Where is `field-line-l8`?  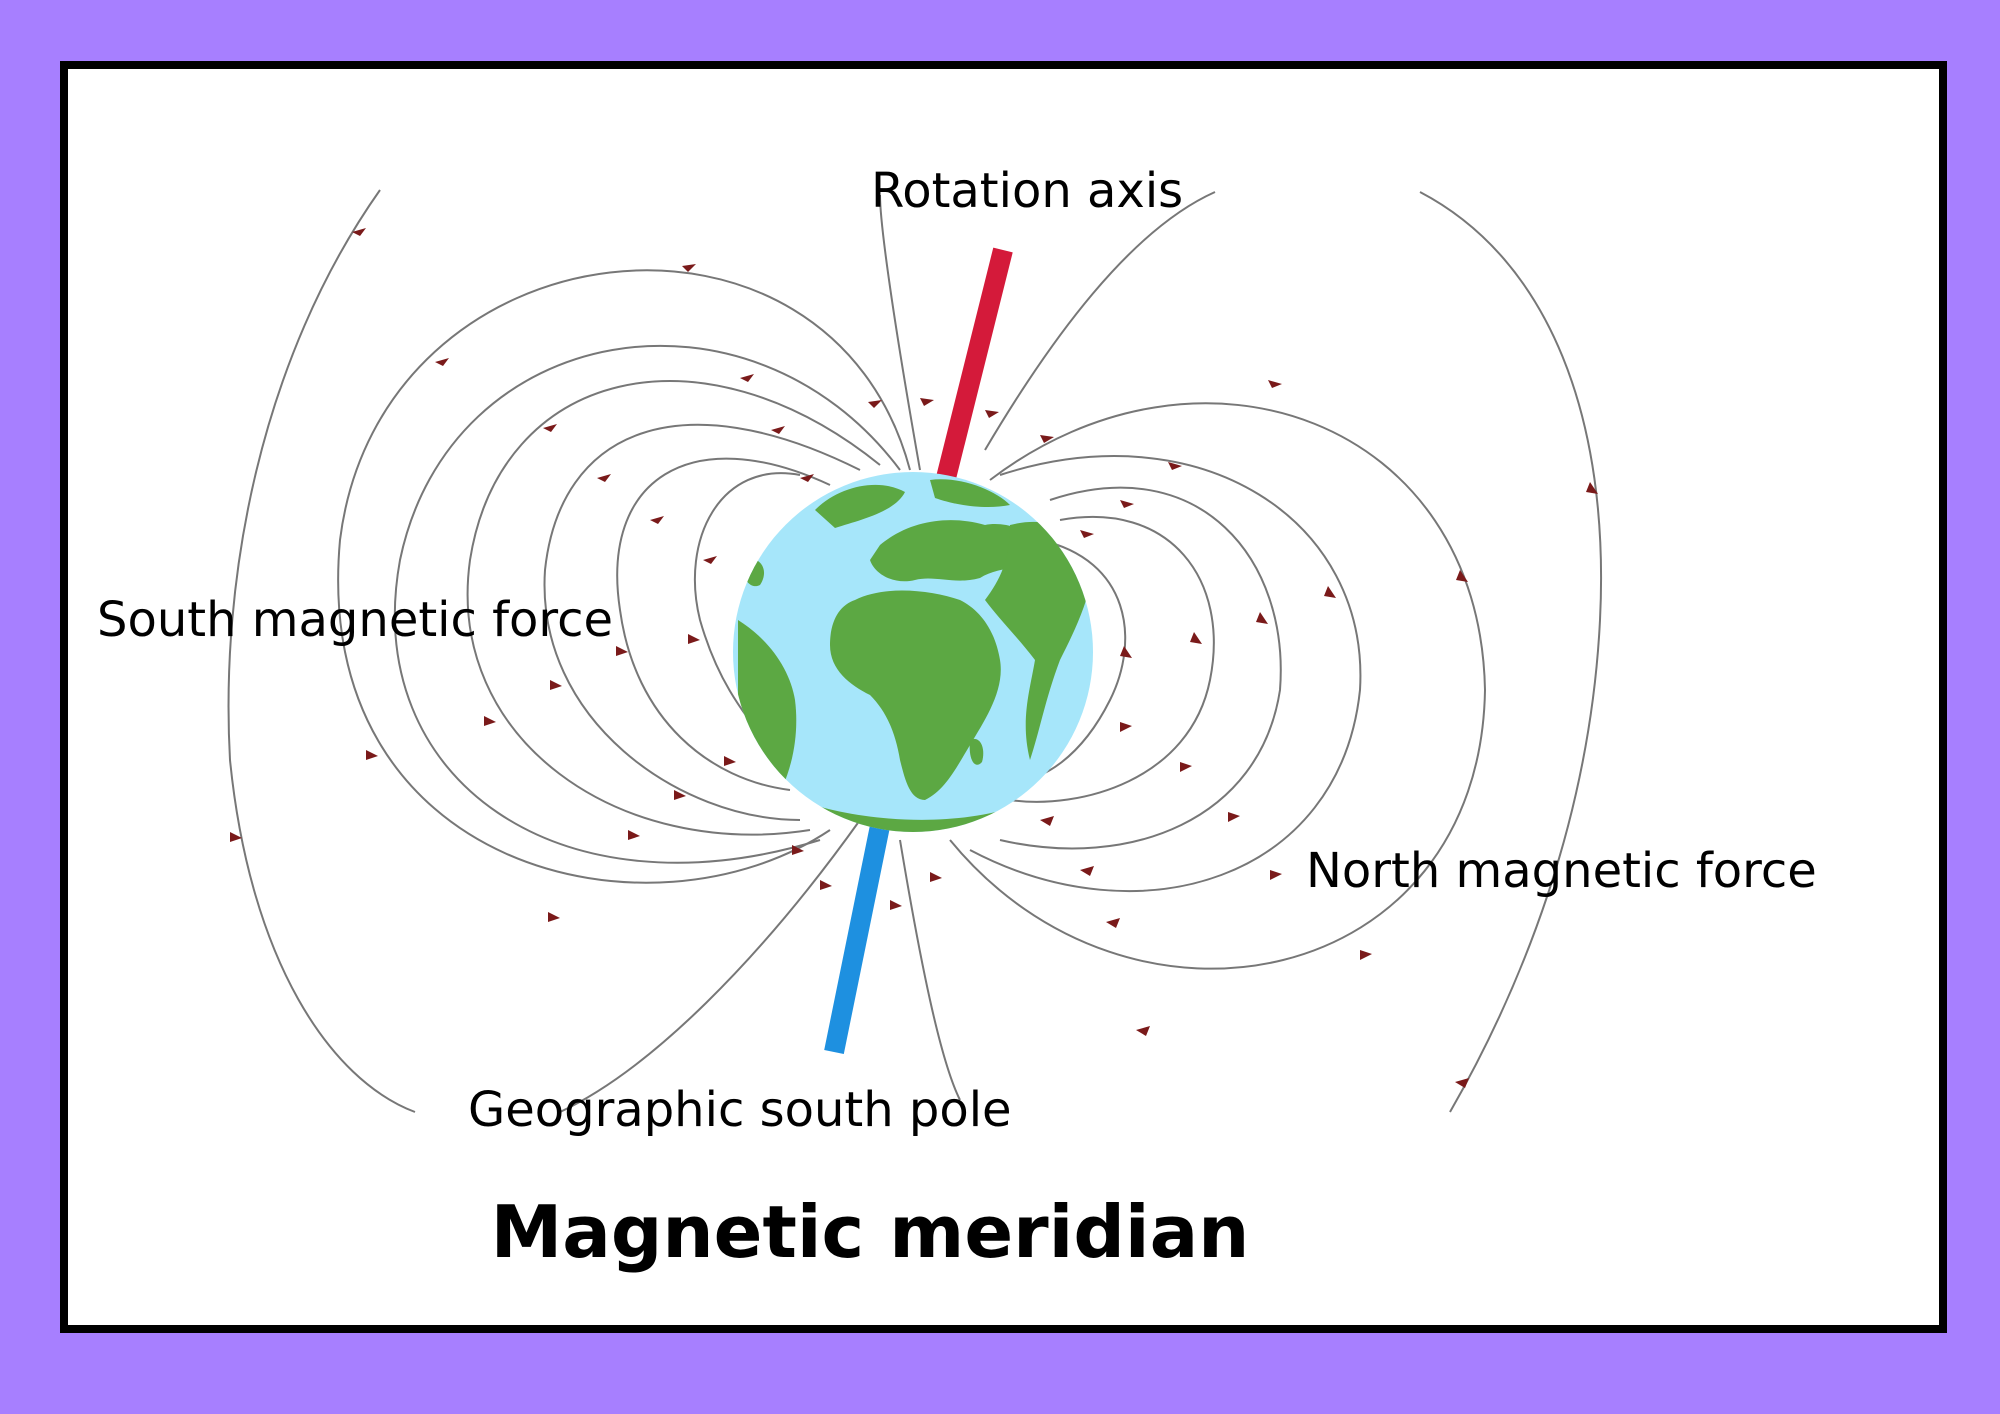
field-line-l8 is located at coordinates (900, 332).